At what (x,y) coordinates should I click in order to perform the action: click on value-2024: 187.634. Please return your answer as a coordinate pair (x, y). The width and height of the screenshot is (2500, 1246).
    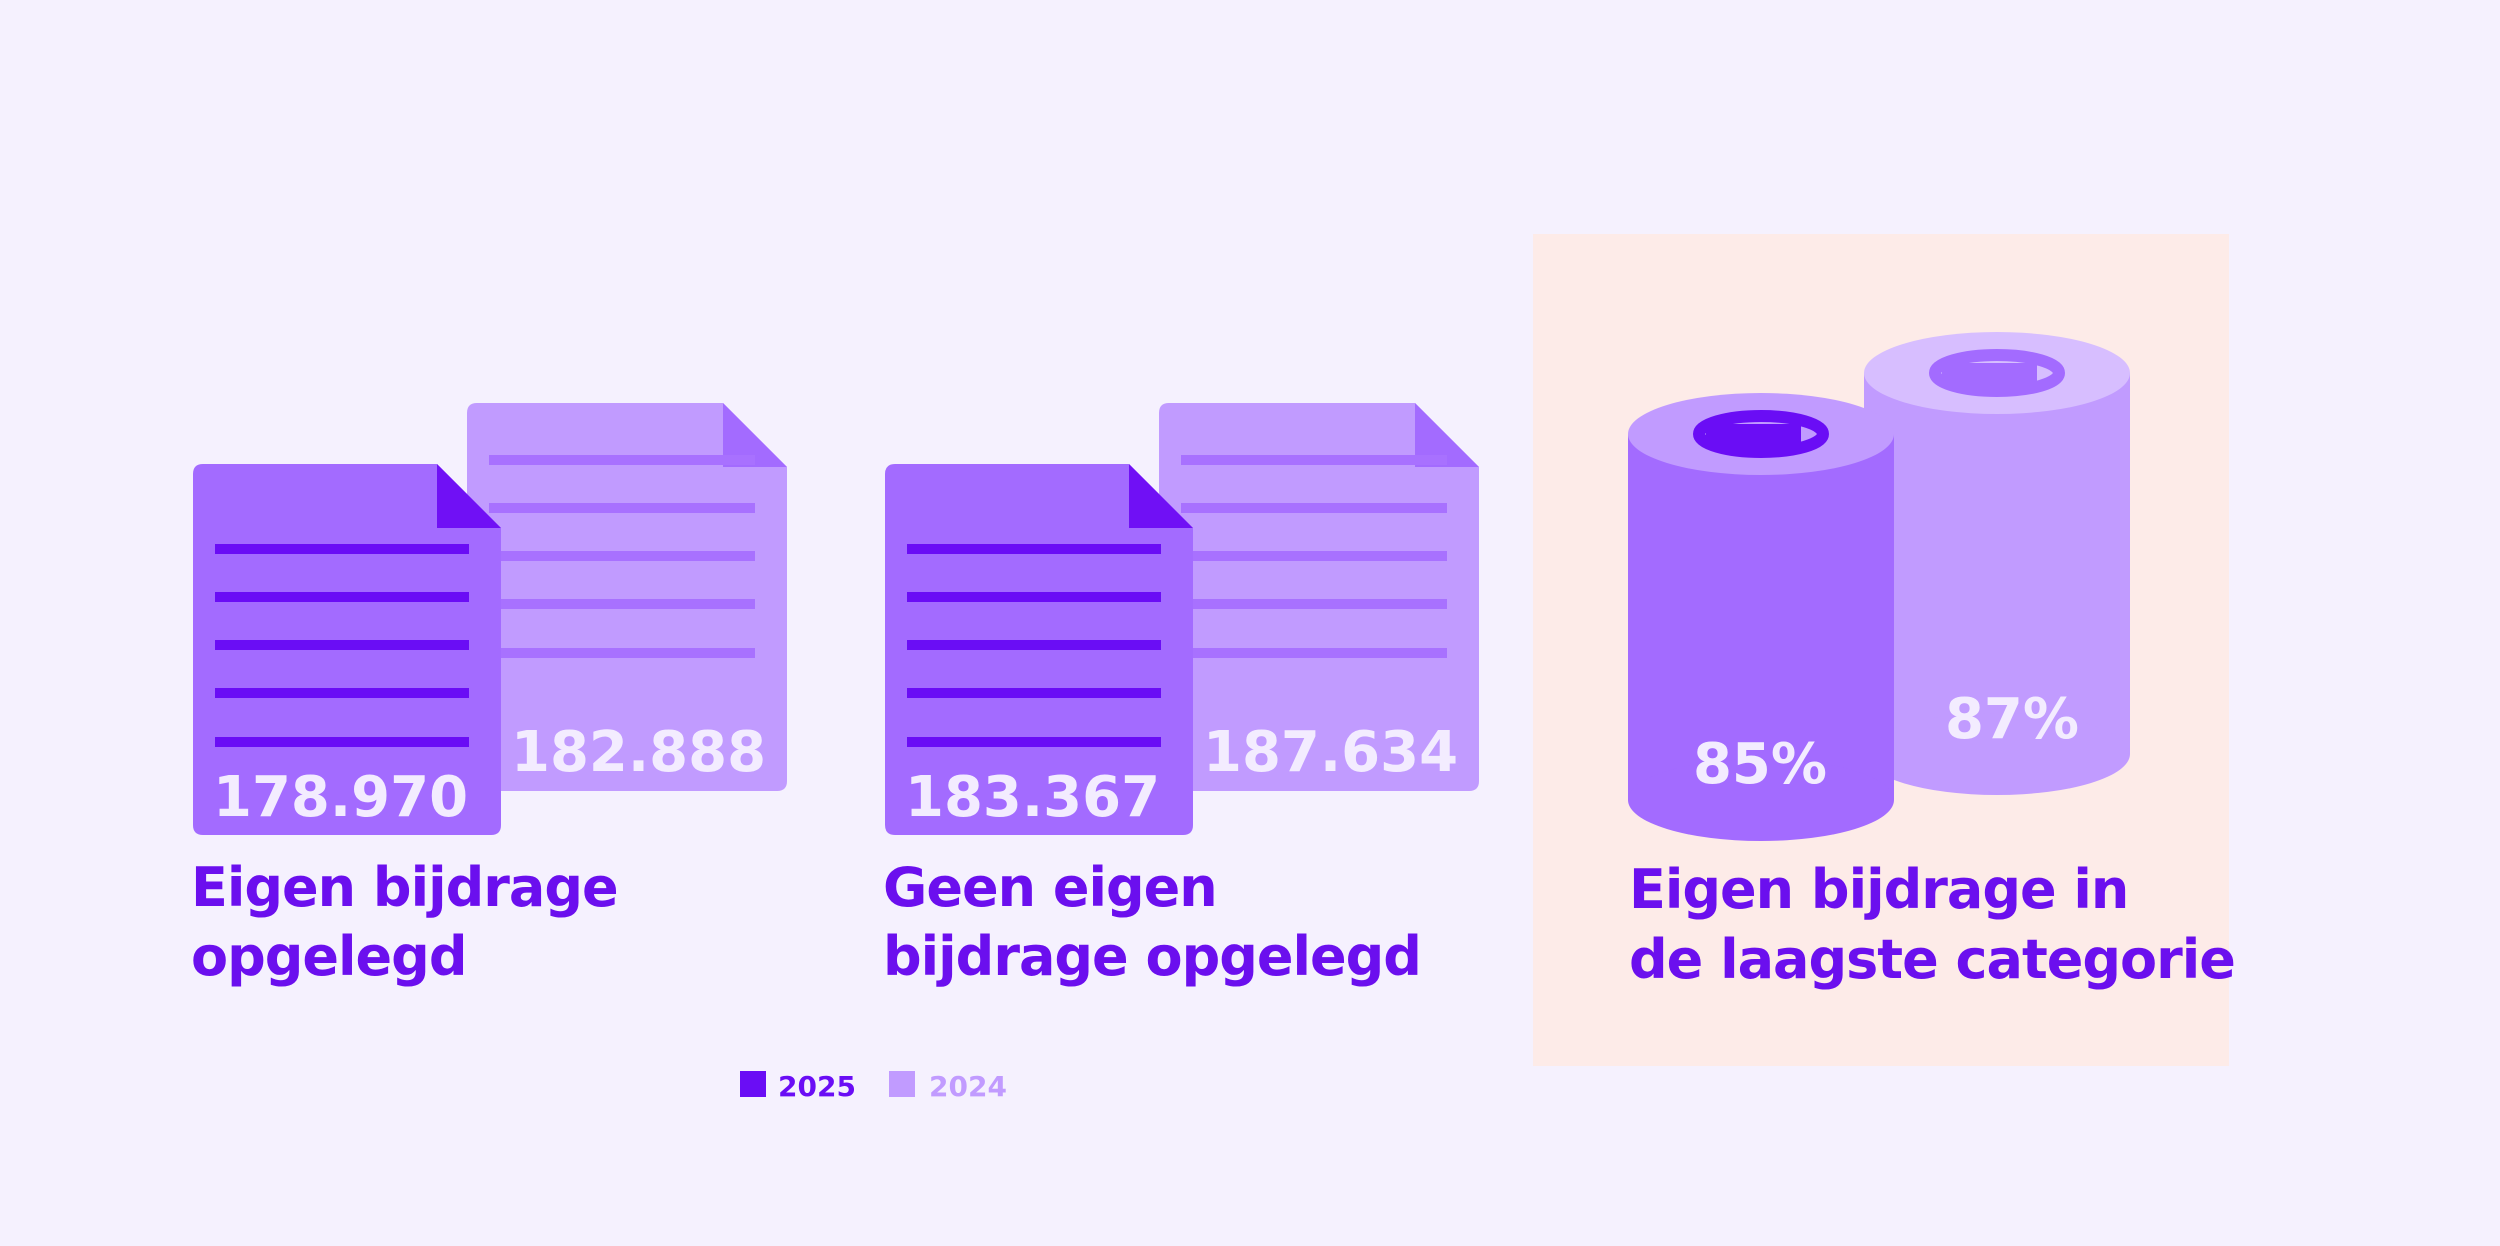
    Looking at the image, I should click on (1330, 752).